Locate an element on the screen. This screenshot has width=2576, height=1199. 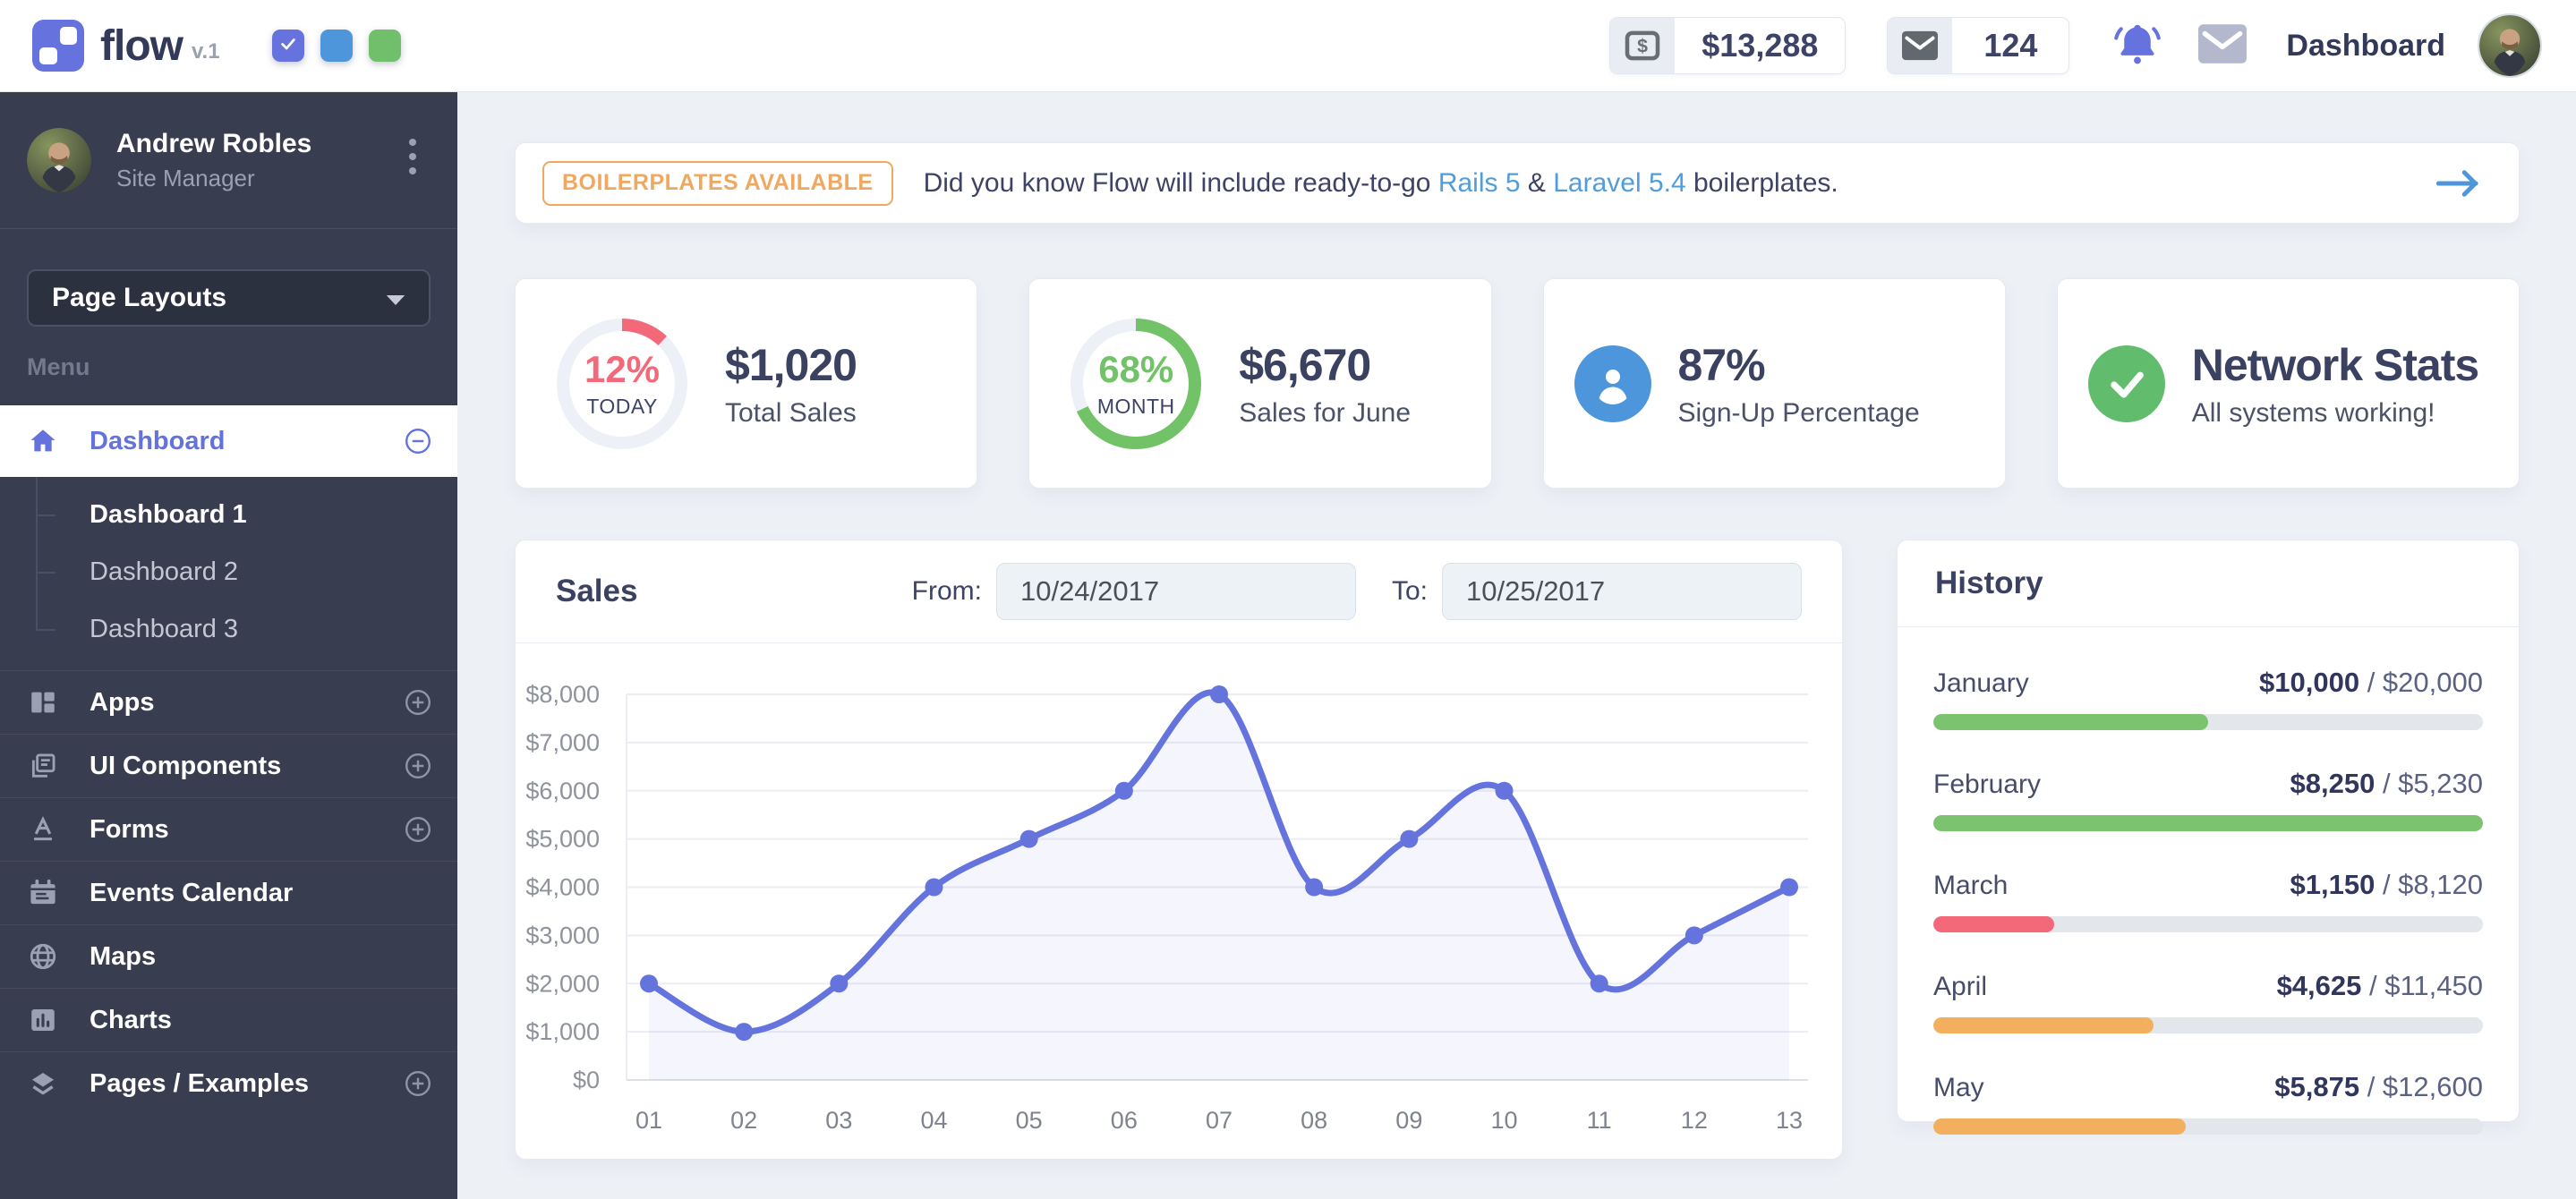
history-values: $5,875 / $12,600 is located at coordinates (2378, 1086).